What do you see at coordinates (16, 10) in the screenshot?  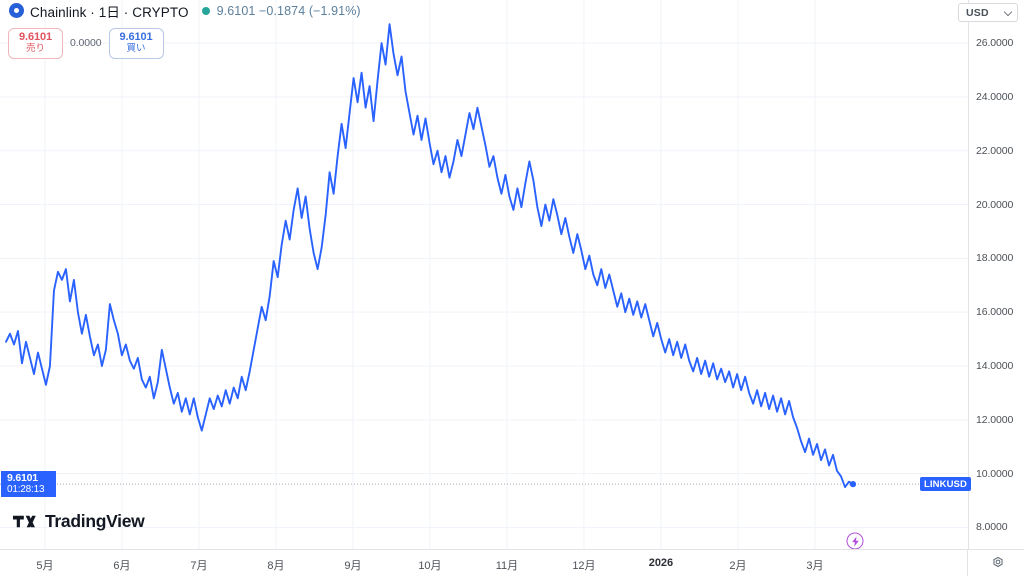 I see `chainlink-logo-icon` at bounding box center [16, 10].